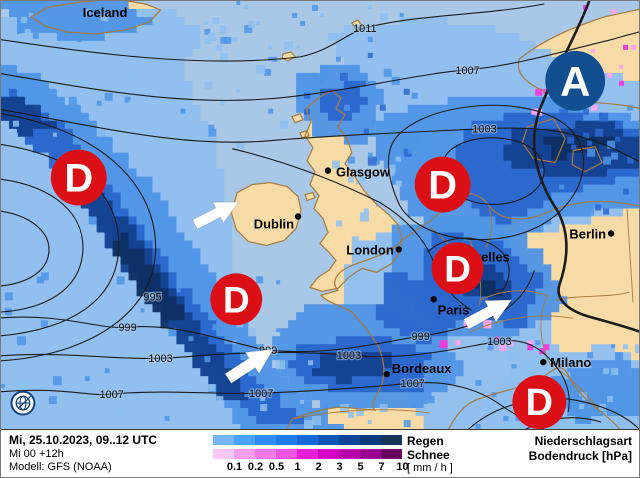 The width and height of the screenshot is (640, 478). I want to click on scale-tick: 0.2, so click(255, 467).